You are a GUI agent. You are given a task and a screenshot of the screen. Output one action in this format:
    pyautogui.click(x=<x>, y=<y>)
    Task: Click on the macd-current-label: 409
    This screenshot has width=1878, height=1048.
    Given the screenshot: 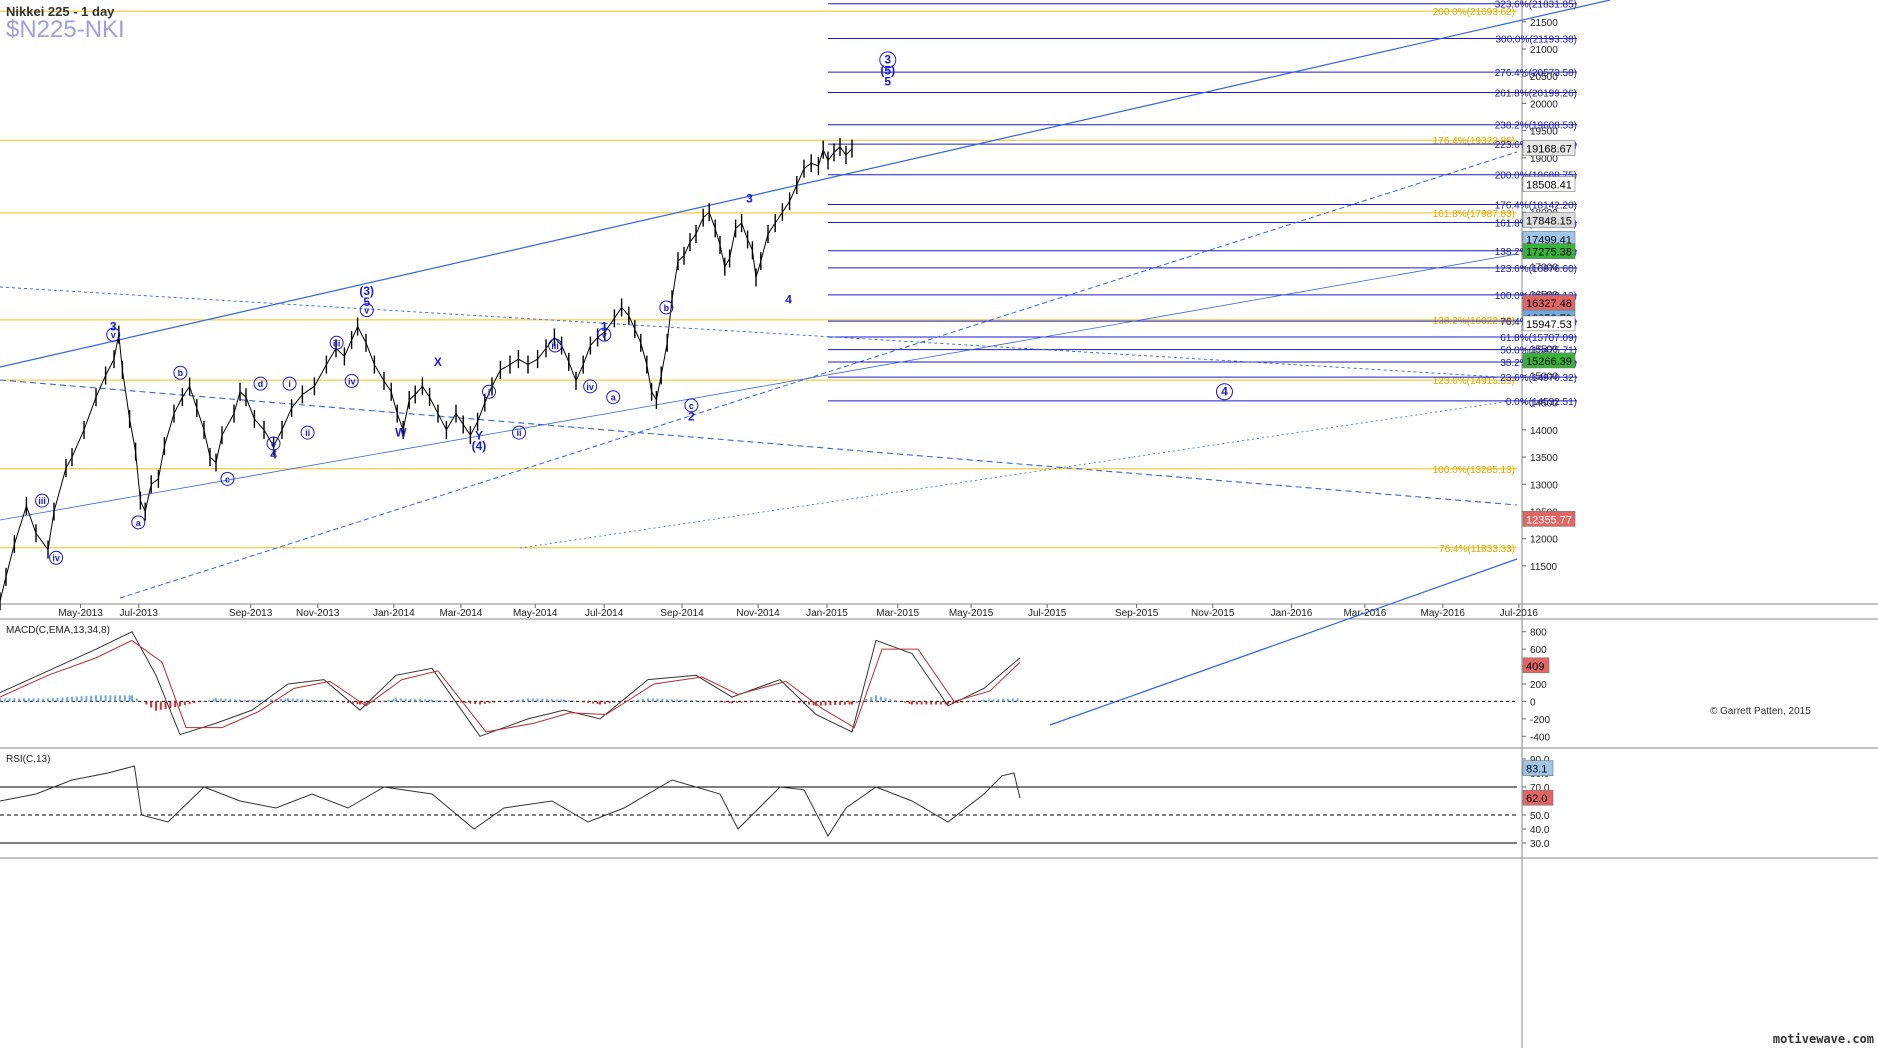 What is the action you would take?
    pyautogui.click(x=1535, y=667)
    